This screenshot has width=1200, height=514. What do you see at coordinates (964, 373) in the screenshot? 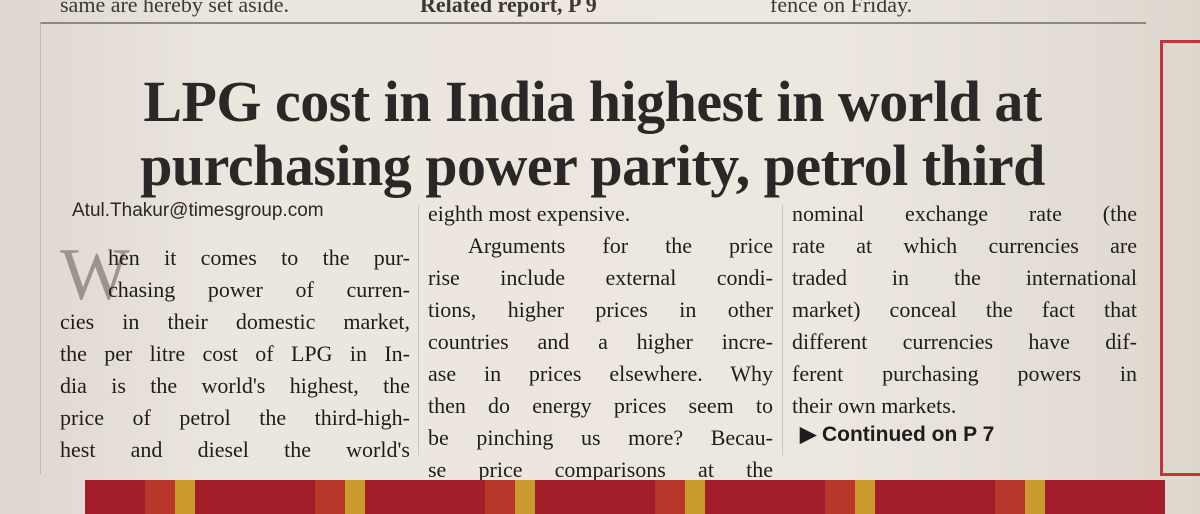
I see `text-line: ferent purchasing powers in` at bounding box center [964, 373].